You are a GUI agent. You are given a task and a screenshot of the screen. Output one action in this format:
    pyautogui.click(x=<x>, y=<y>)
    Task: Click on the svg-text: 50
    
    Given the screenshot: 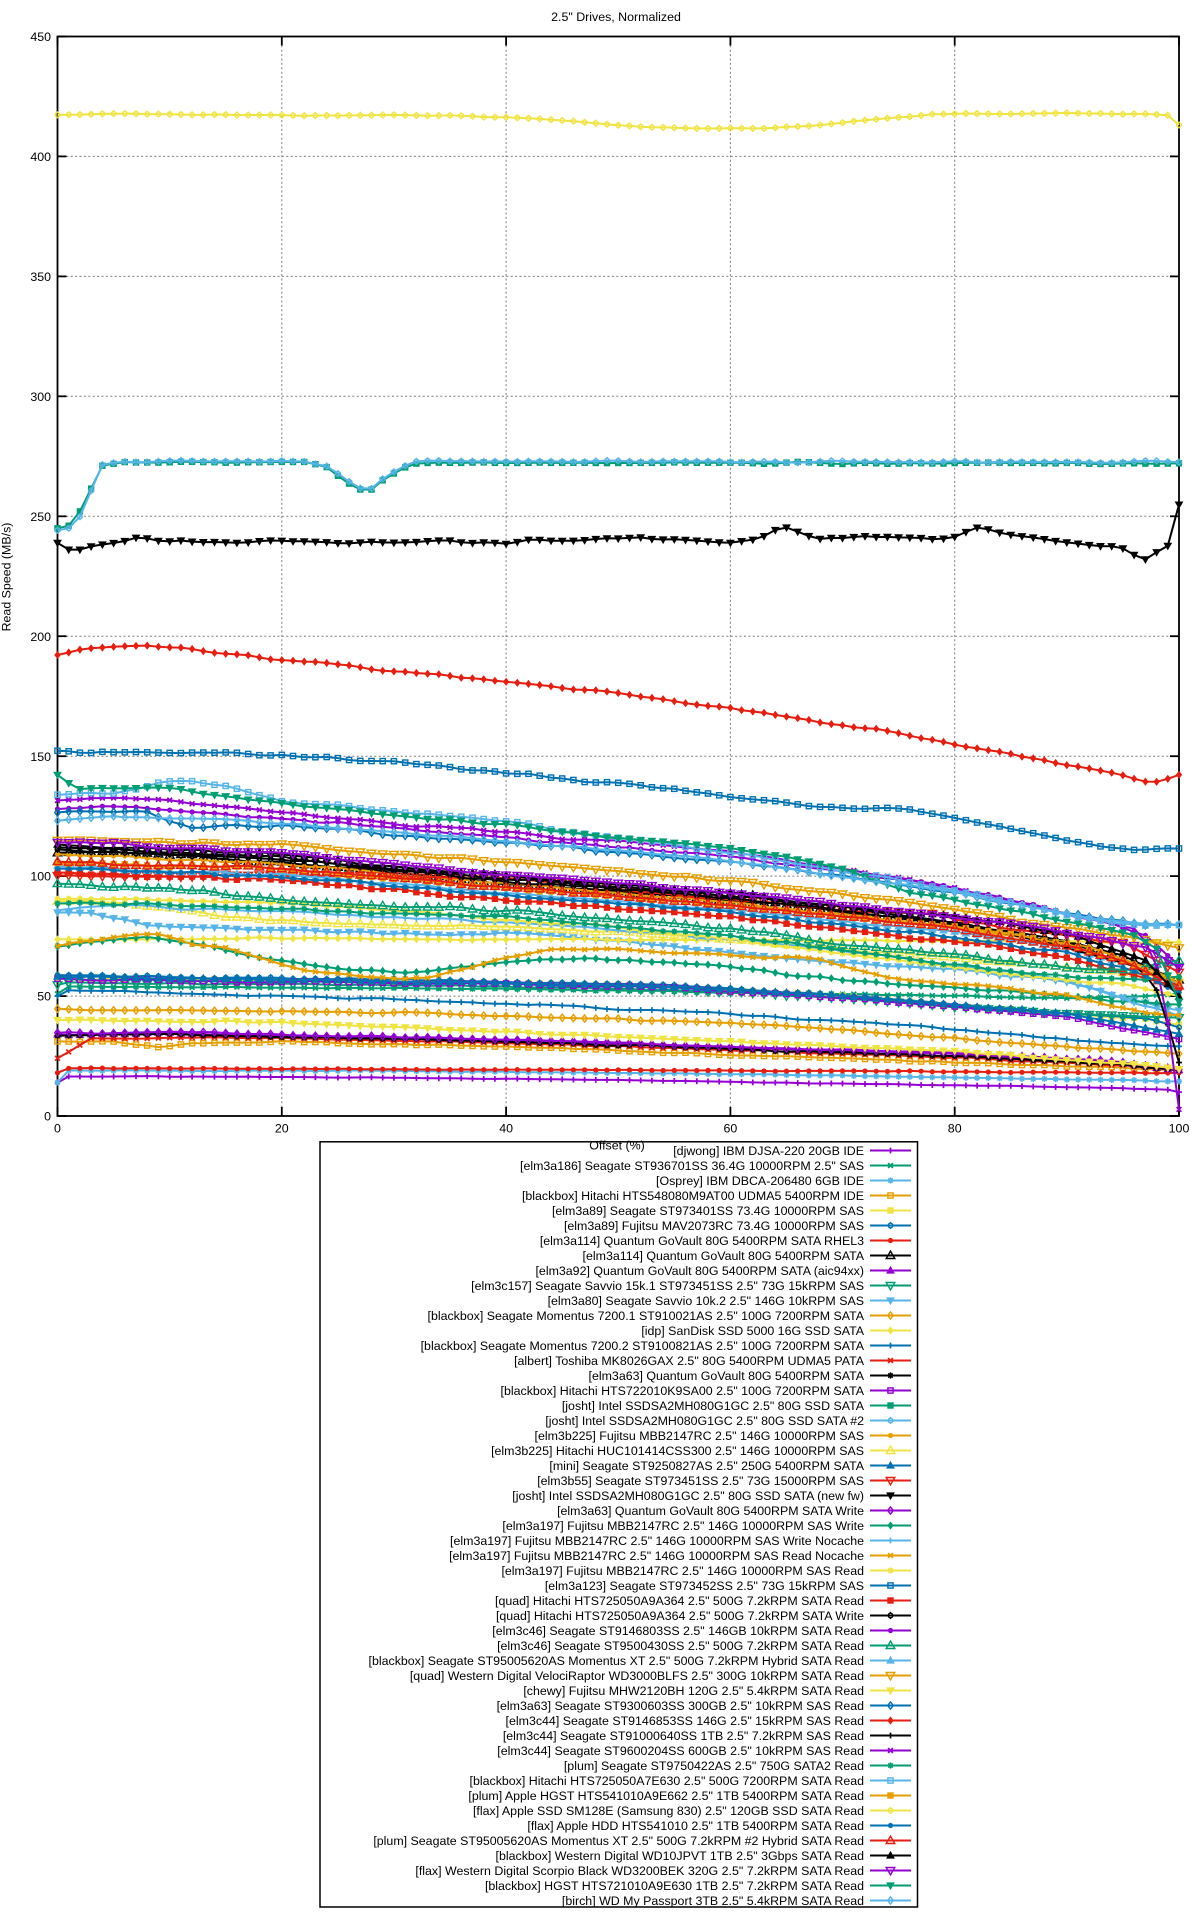 What is the action you would take?
    pyautogui.click(x=44, y=997)
    